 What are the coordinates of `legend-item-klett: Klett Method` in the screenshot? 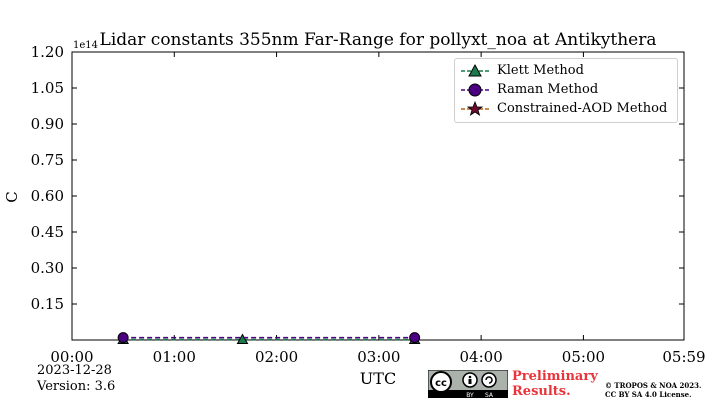 It's located at (566, 71).